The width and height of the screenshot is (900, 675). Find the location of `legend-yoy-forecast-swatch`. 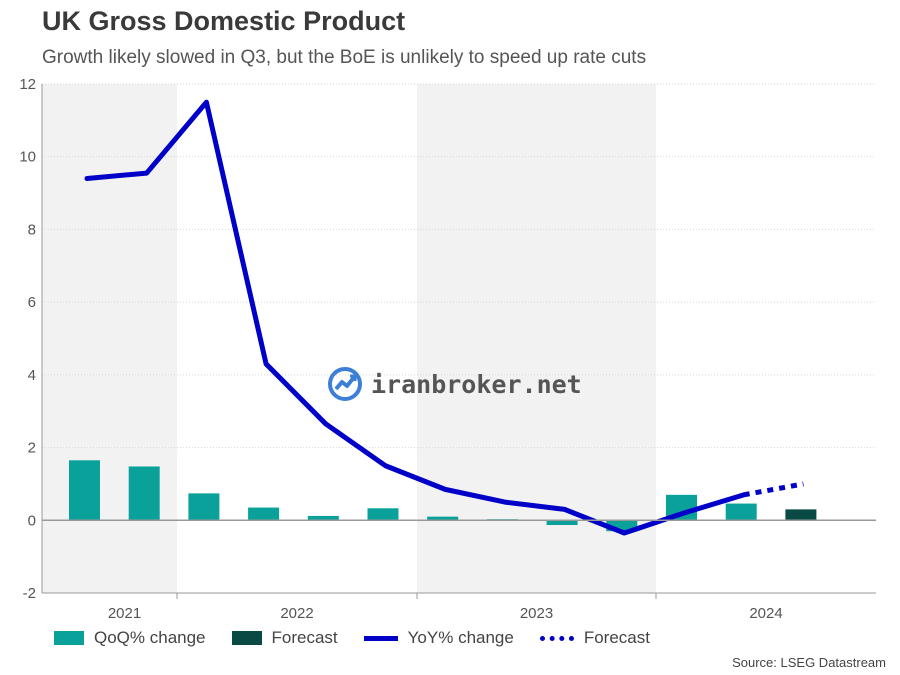

legend-yoy-forecast-swatch is located at coordinates (556, 638).